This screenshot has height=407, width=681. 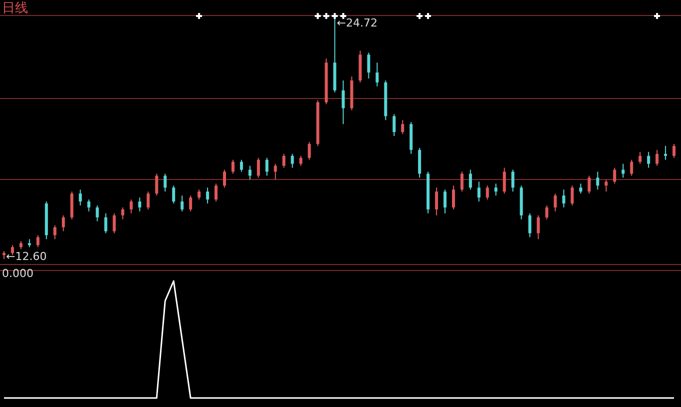 What do you see at coordinates (15, 8) in the screenshot?
I see `chart-title: 日线` at bounding box center [15, 8].